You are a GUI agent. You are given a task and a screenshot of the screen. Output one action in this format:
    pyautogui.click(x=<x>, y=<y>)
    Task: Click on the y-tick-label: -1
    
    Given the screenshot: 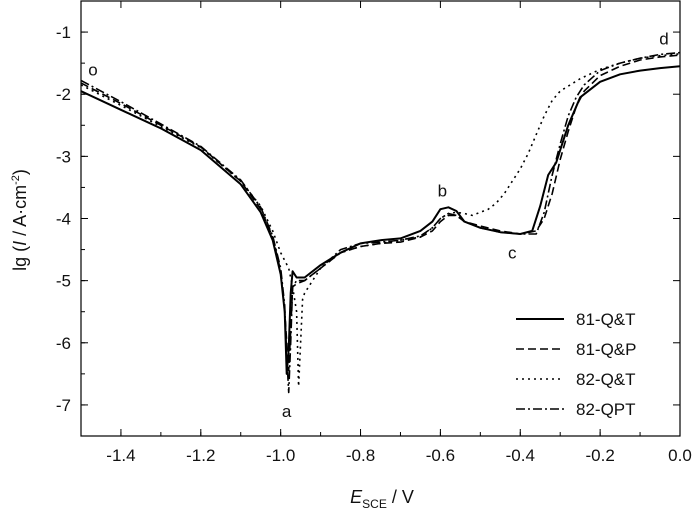 What is the action you would take?
    pyautogui.click(x=63, y=32)
    